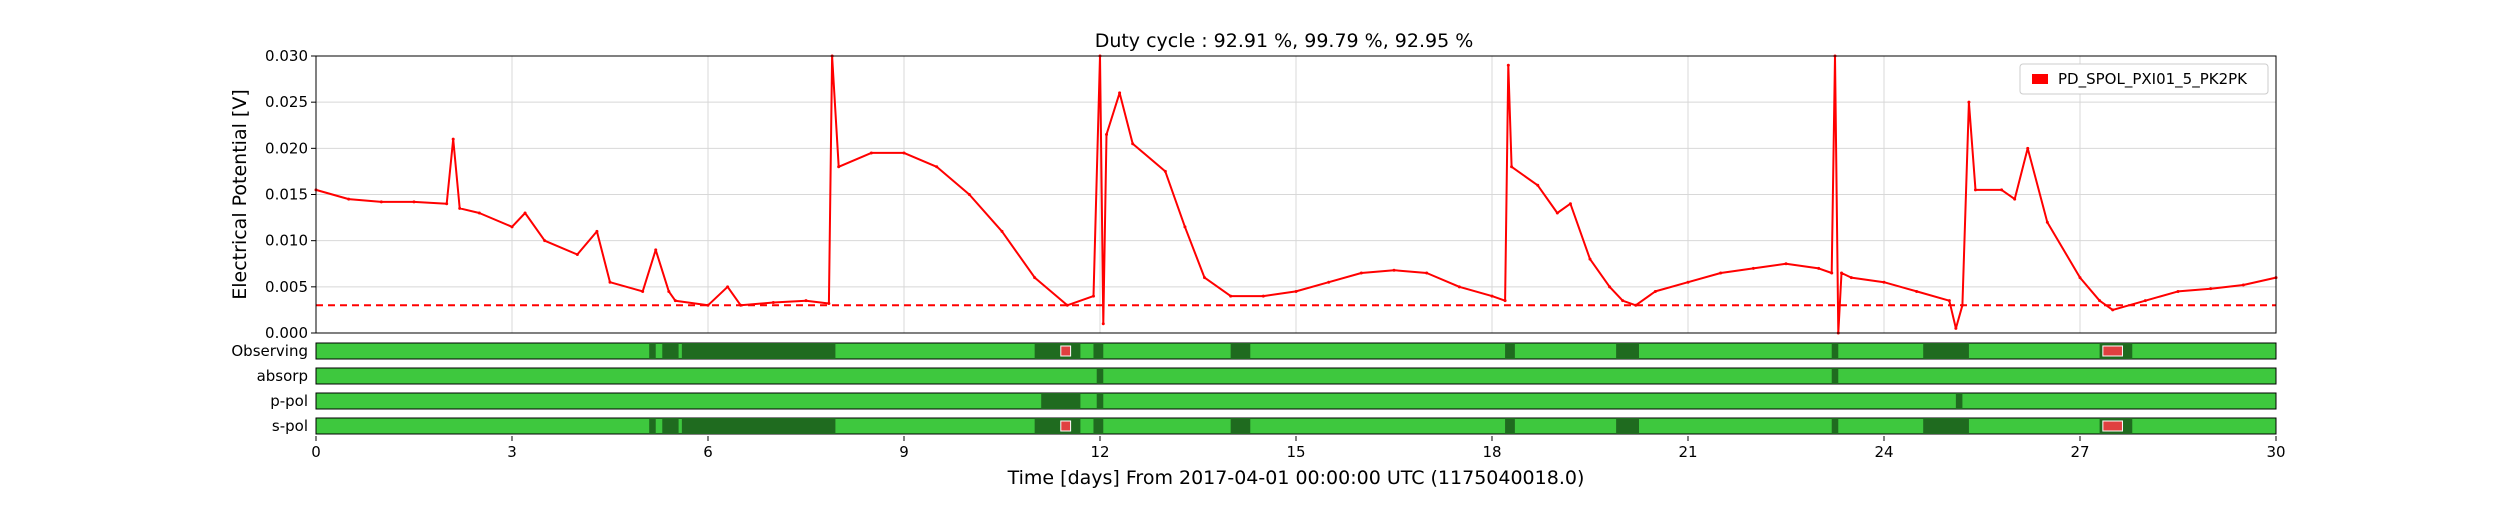 The height and width of the screenshot is (505, 2500). Describe the element at coordinates (240, 194) in the screenshot. I see `y-axis-title: Electrical Potential [V]` at that location.